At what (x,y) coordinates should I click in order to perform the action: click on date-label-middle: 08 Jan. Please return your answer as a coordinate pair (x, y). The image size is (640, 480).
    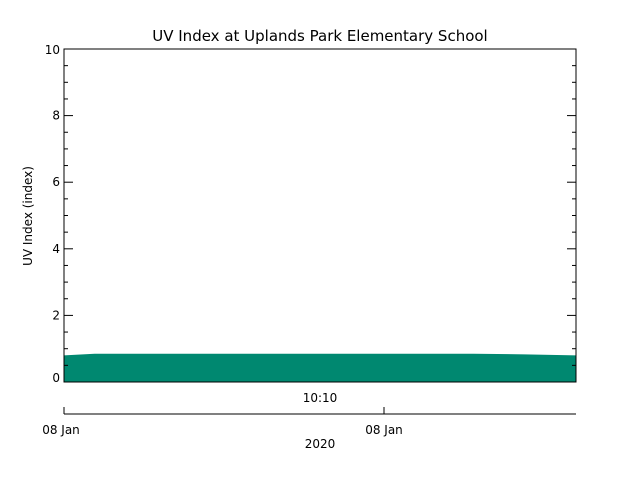
    Looking at the image, I should click on (384, 430).